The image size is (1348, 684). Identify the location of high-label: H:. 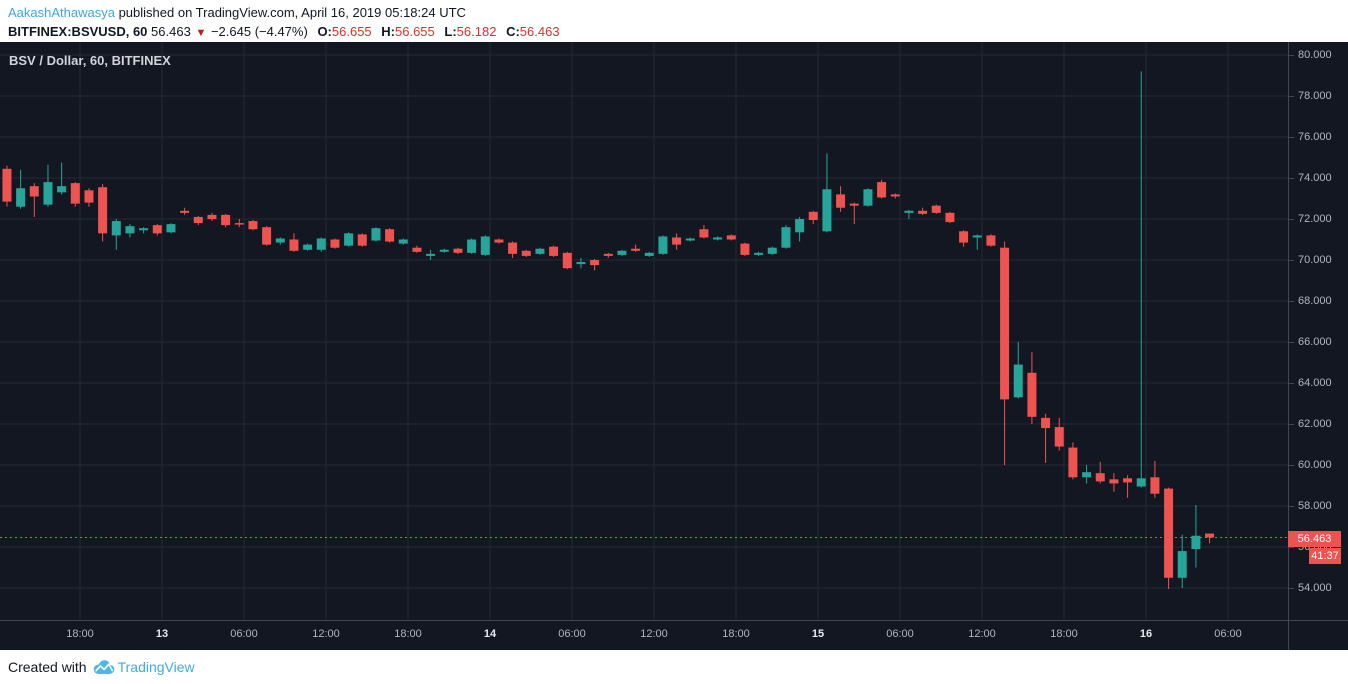
(388, 31).